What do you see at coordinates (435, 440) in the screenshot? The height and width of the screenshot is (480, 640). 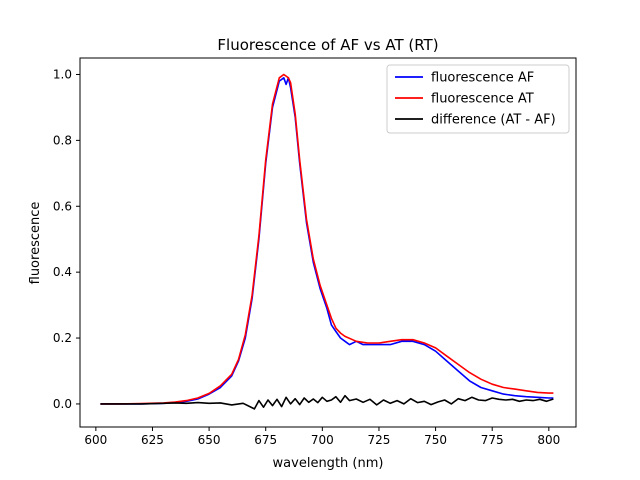 I see `x-tick-label: 750` at bounding box center [435, 440].